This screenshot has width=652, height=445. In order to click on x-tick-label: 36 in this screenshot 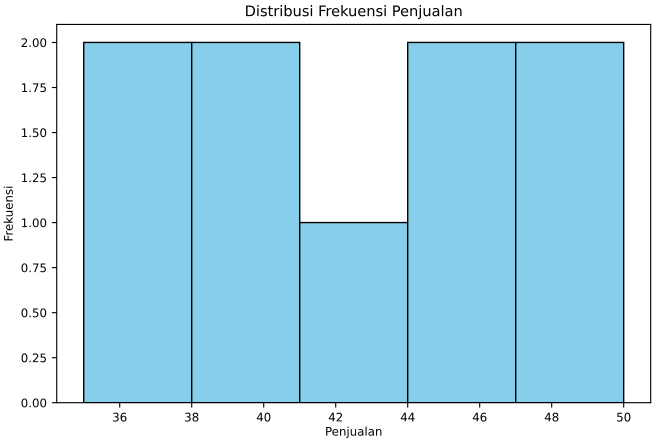, I will do `click(119, 417)`.